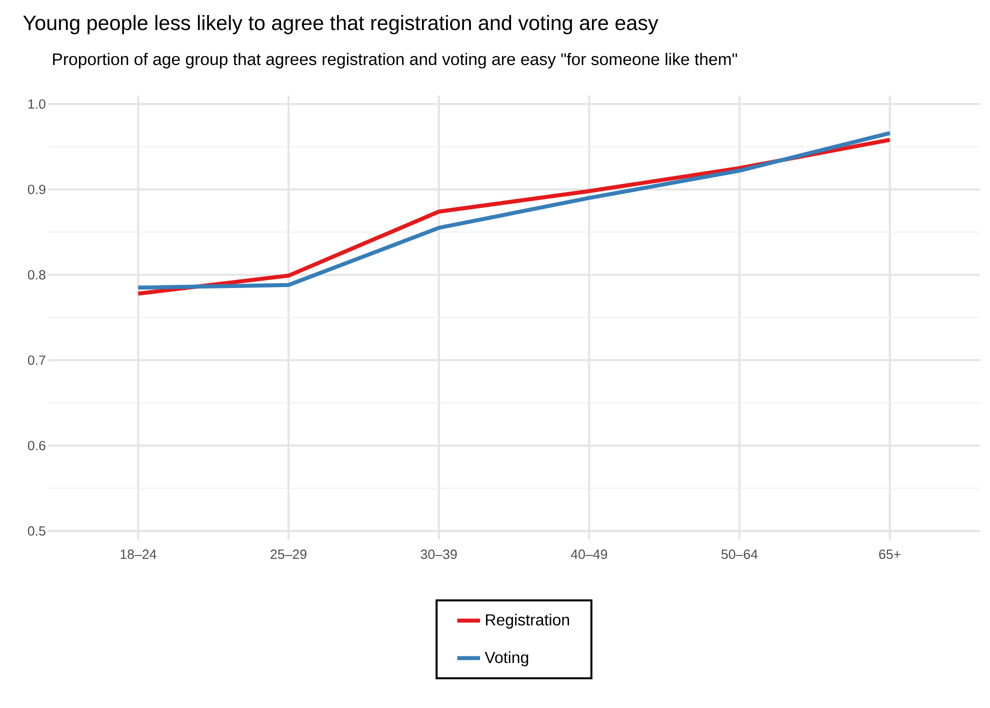  Describe the element at coordinates (37, 531) in the screenshot. I see `y-tick-label: 0.5` at that location.